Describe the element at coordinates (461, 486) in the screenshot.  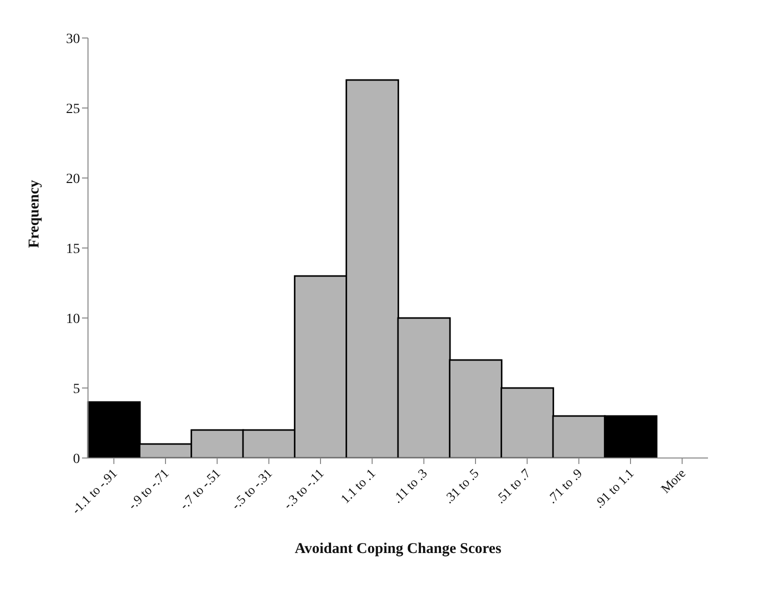
I see `x-tick-label: .31 to .5` at that location.